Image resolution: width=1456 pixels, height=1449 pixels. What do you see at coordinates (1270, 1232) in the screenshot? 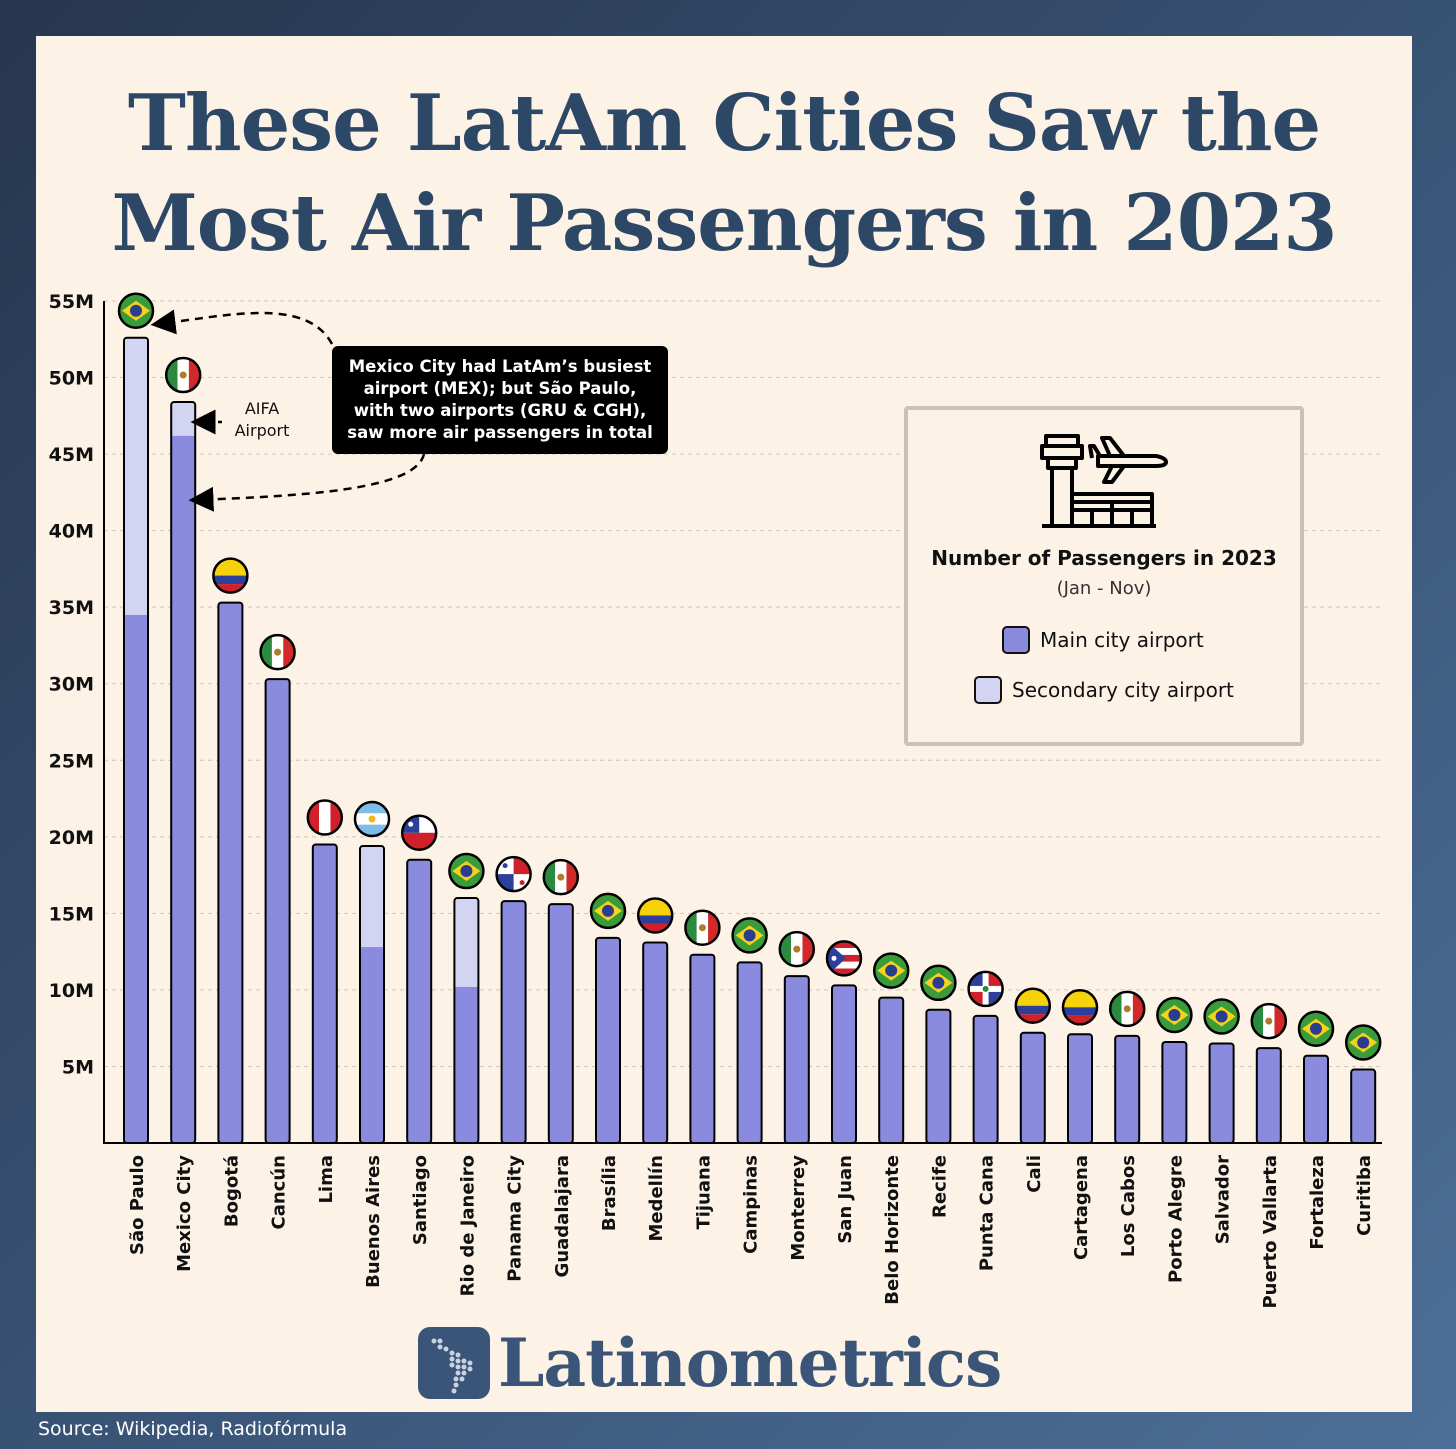
I see `x-tick-label: Puerto Vallarta` at bounding box center [1270, 1232].